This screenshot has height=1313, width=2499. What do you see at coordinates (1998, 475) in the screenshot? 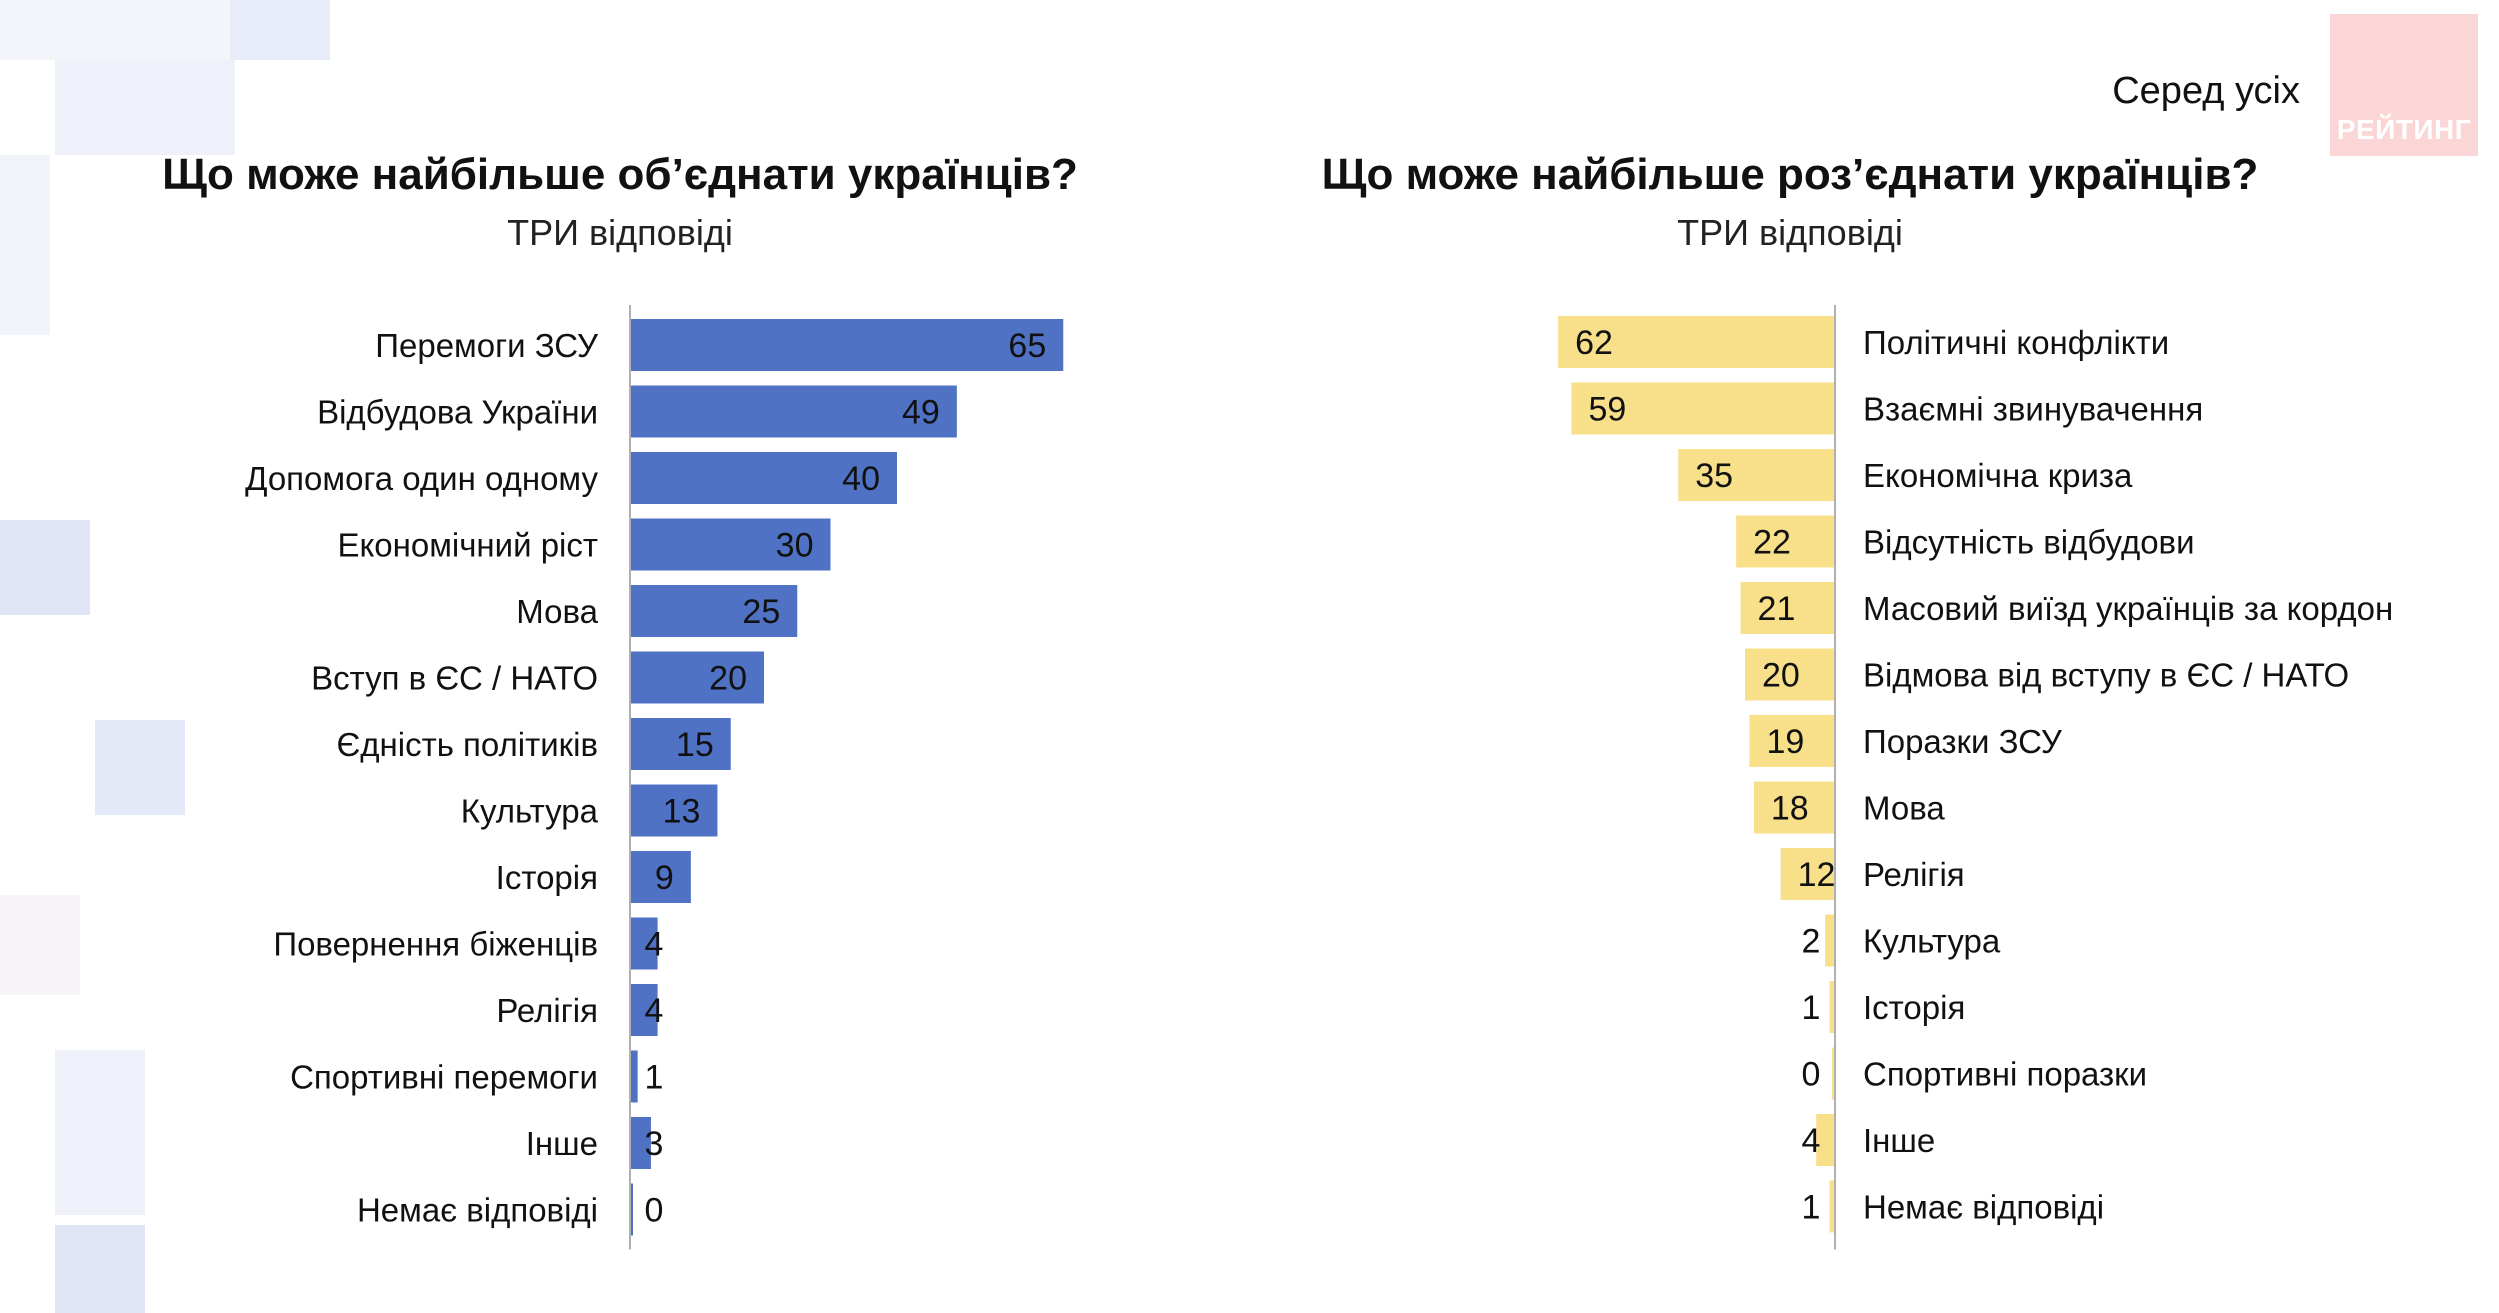
I see `right-chart-category-label: Економічна криза` at bounding box center [1998, 475].